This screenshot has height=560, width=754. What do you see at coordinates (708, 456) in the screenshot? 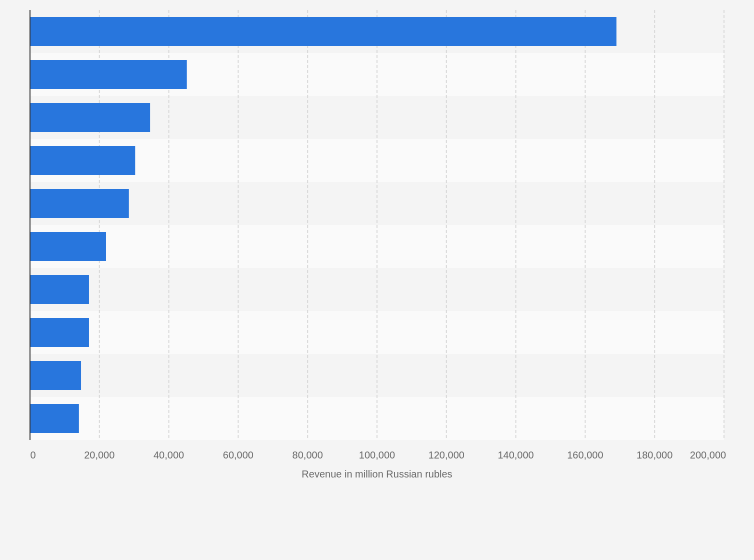
I see `x-tick-label: 200,000` at bounding box center [708, 456].